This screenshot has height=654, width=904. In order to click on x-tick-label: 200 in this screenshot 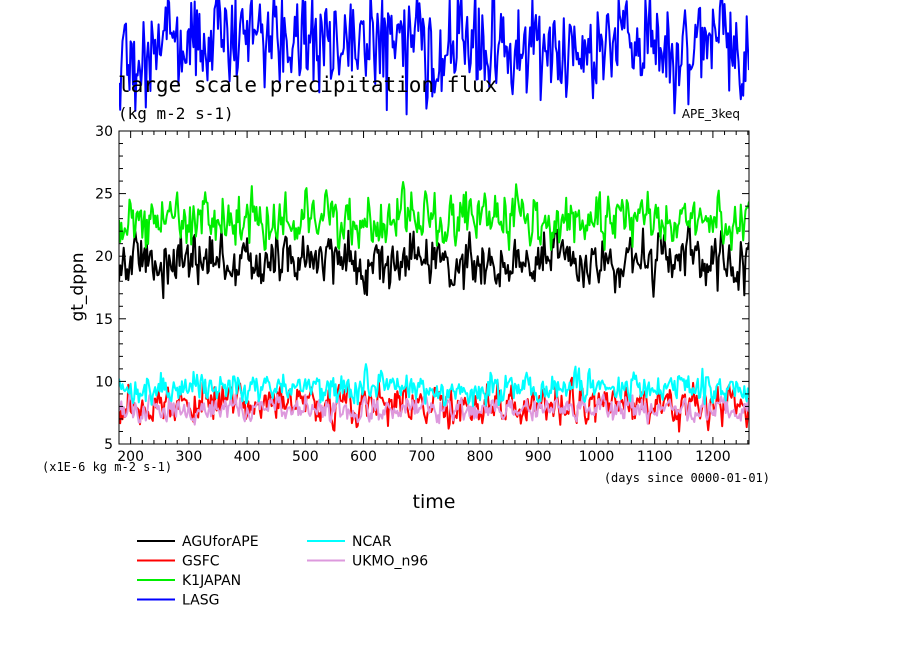, I will do `click(130, 457)`.